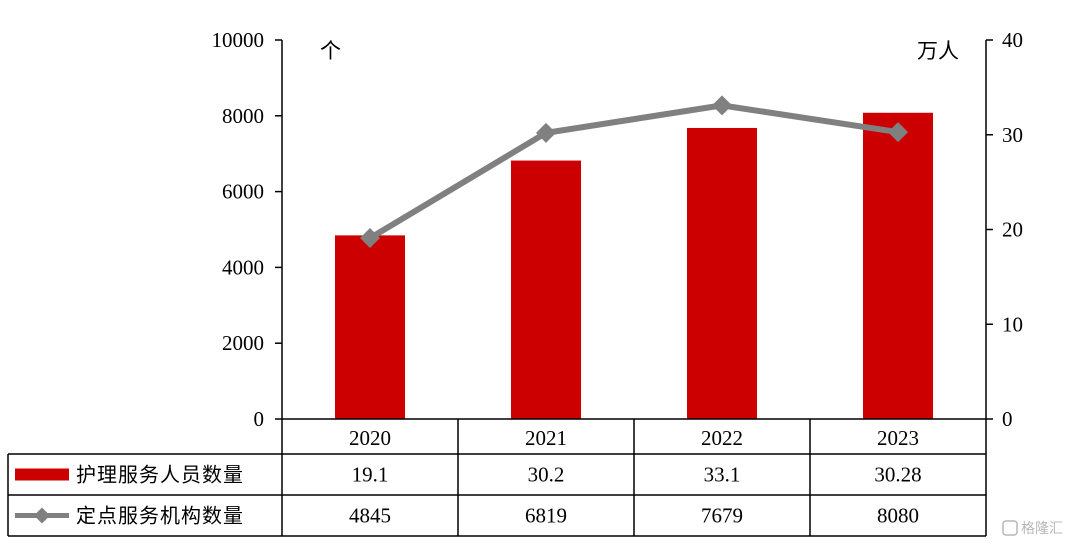 Image resolution: width=1080 pixels, height=549 pixels. I want to click on left-axis-unit: 个, so click(330, 51).